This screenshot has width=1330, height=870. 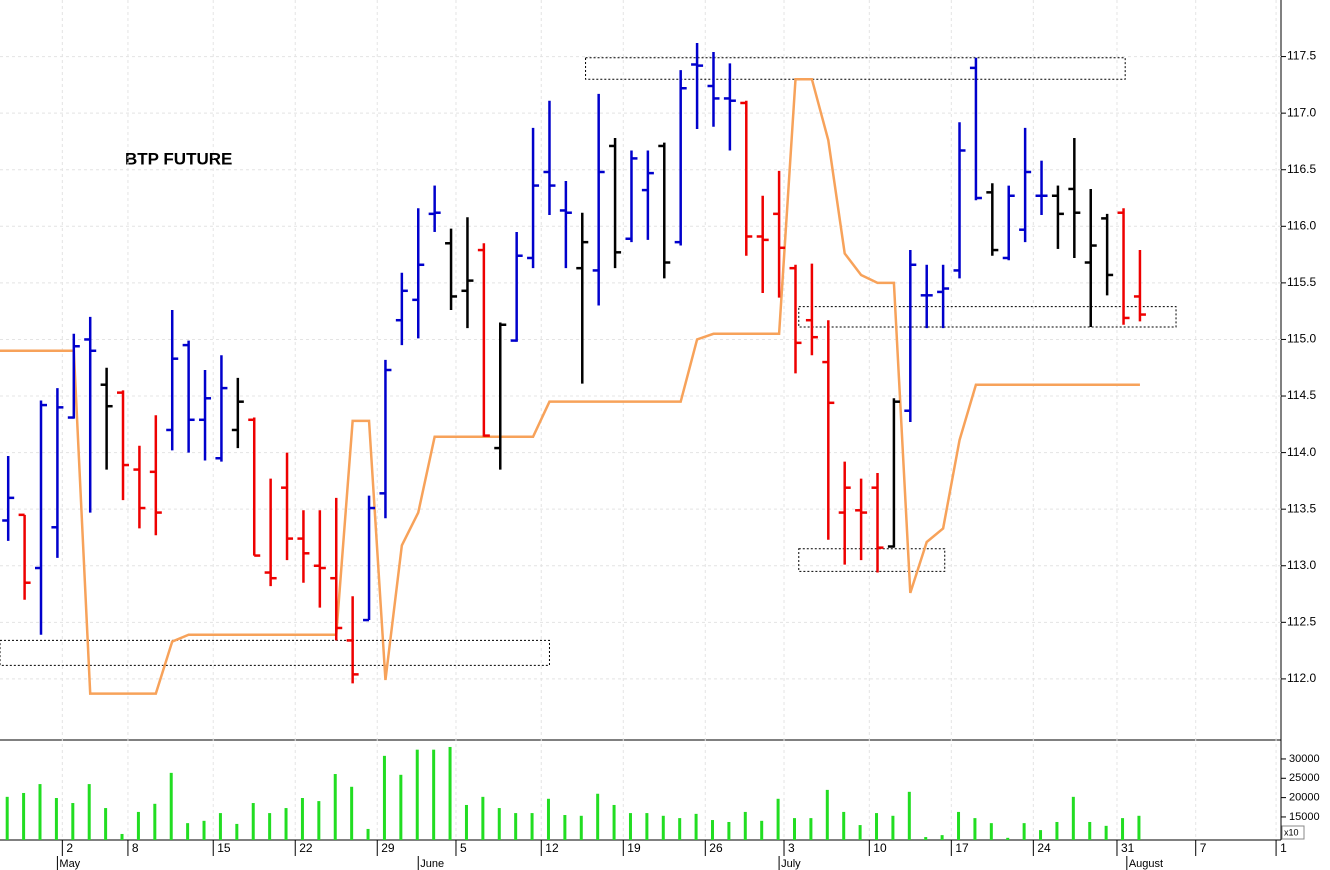 What do you see at coordinates (962, 848) in the screenshot?
I see `x-tick-label: 17` at bounding box center [962, 848].